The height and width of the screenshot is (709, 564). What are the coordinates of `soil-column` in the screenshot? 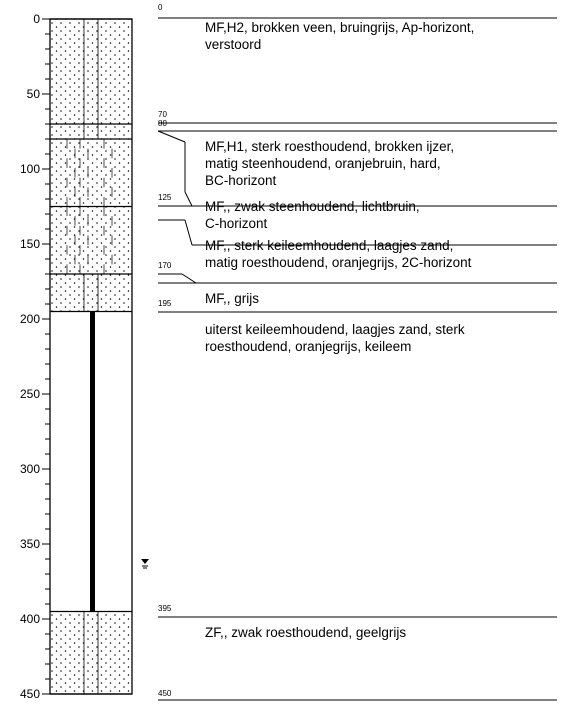 It's located at (91, 356).